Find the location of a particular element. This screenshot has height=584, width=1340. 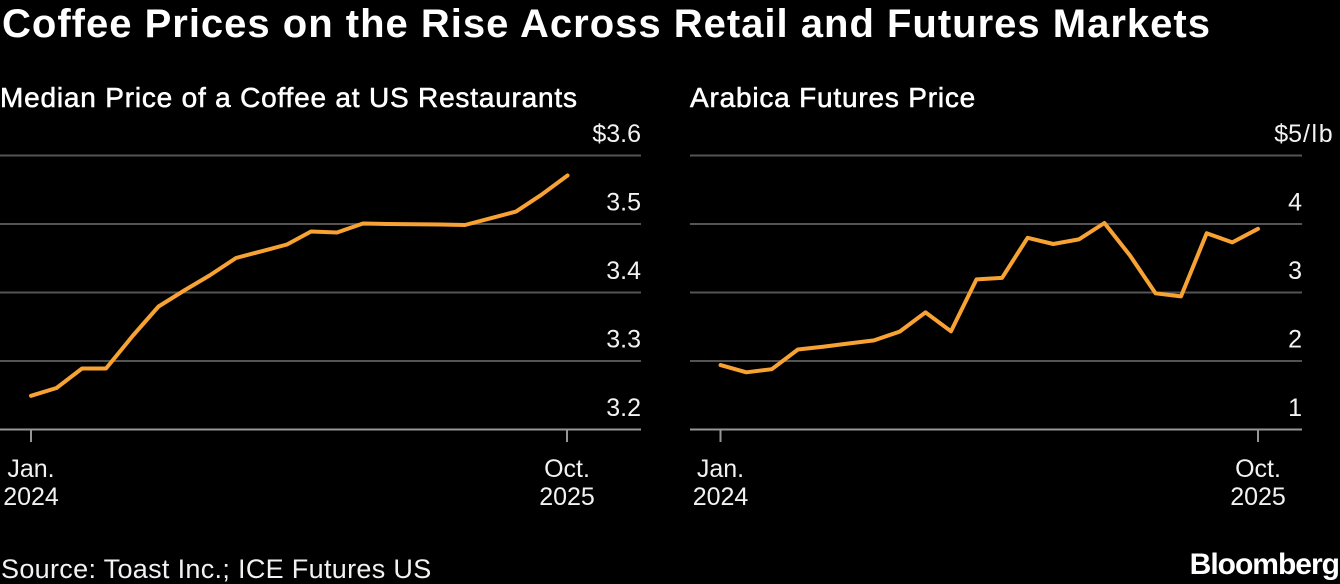

svg-text: /lb is located at coordinates (1318, 134).